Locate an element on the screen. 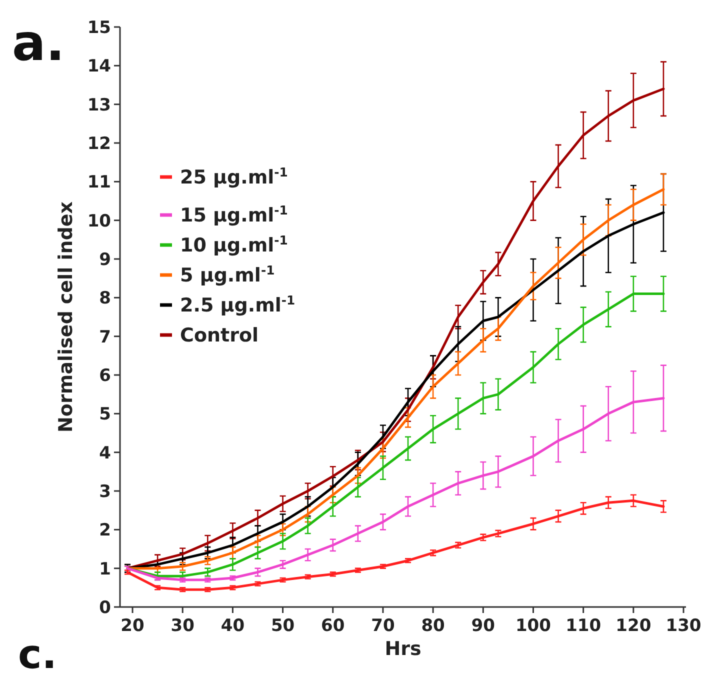 Image resolution: width=708 pixels, height=680 pixels. x-tick-label: 90 is located at coordinates (483, 626).